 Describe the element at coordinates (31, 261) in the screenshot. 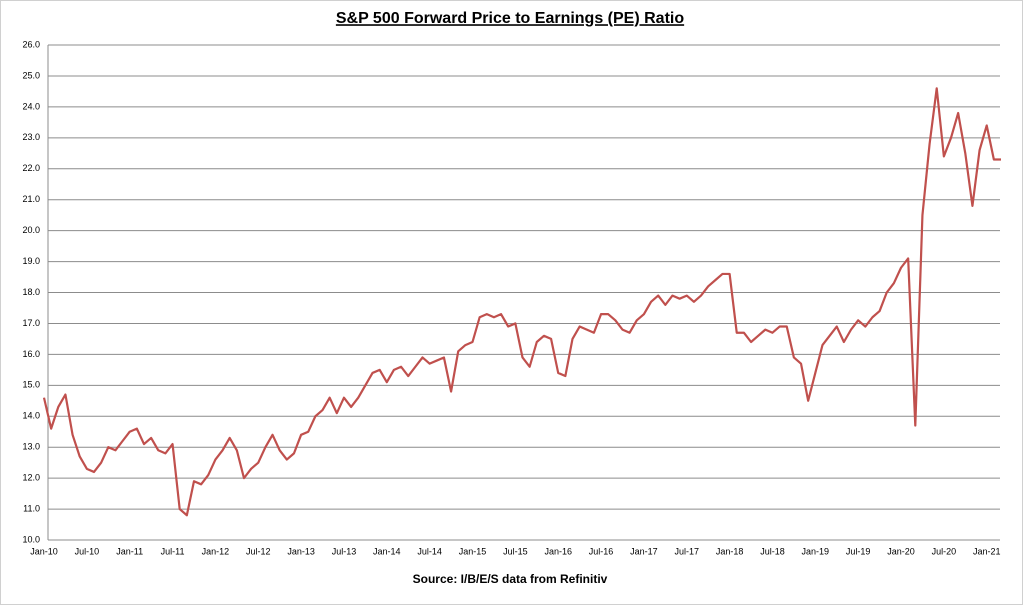

I see `y-tick-label: 19.0` at that location.